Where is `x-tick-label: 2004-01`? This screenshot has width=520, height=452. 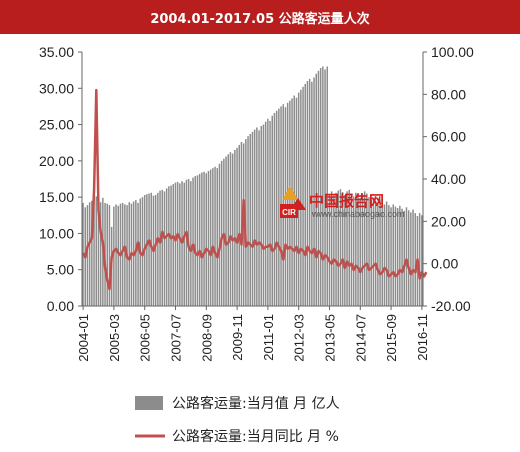
x-tick-label: 2004-01 is located at coordinates (83, 338).